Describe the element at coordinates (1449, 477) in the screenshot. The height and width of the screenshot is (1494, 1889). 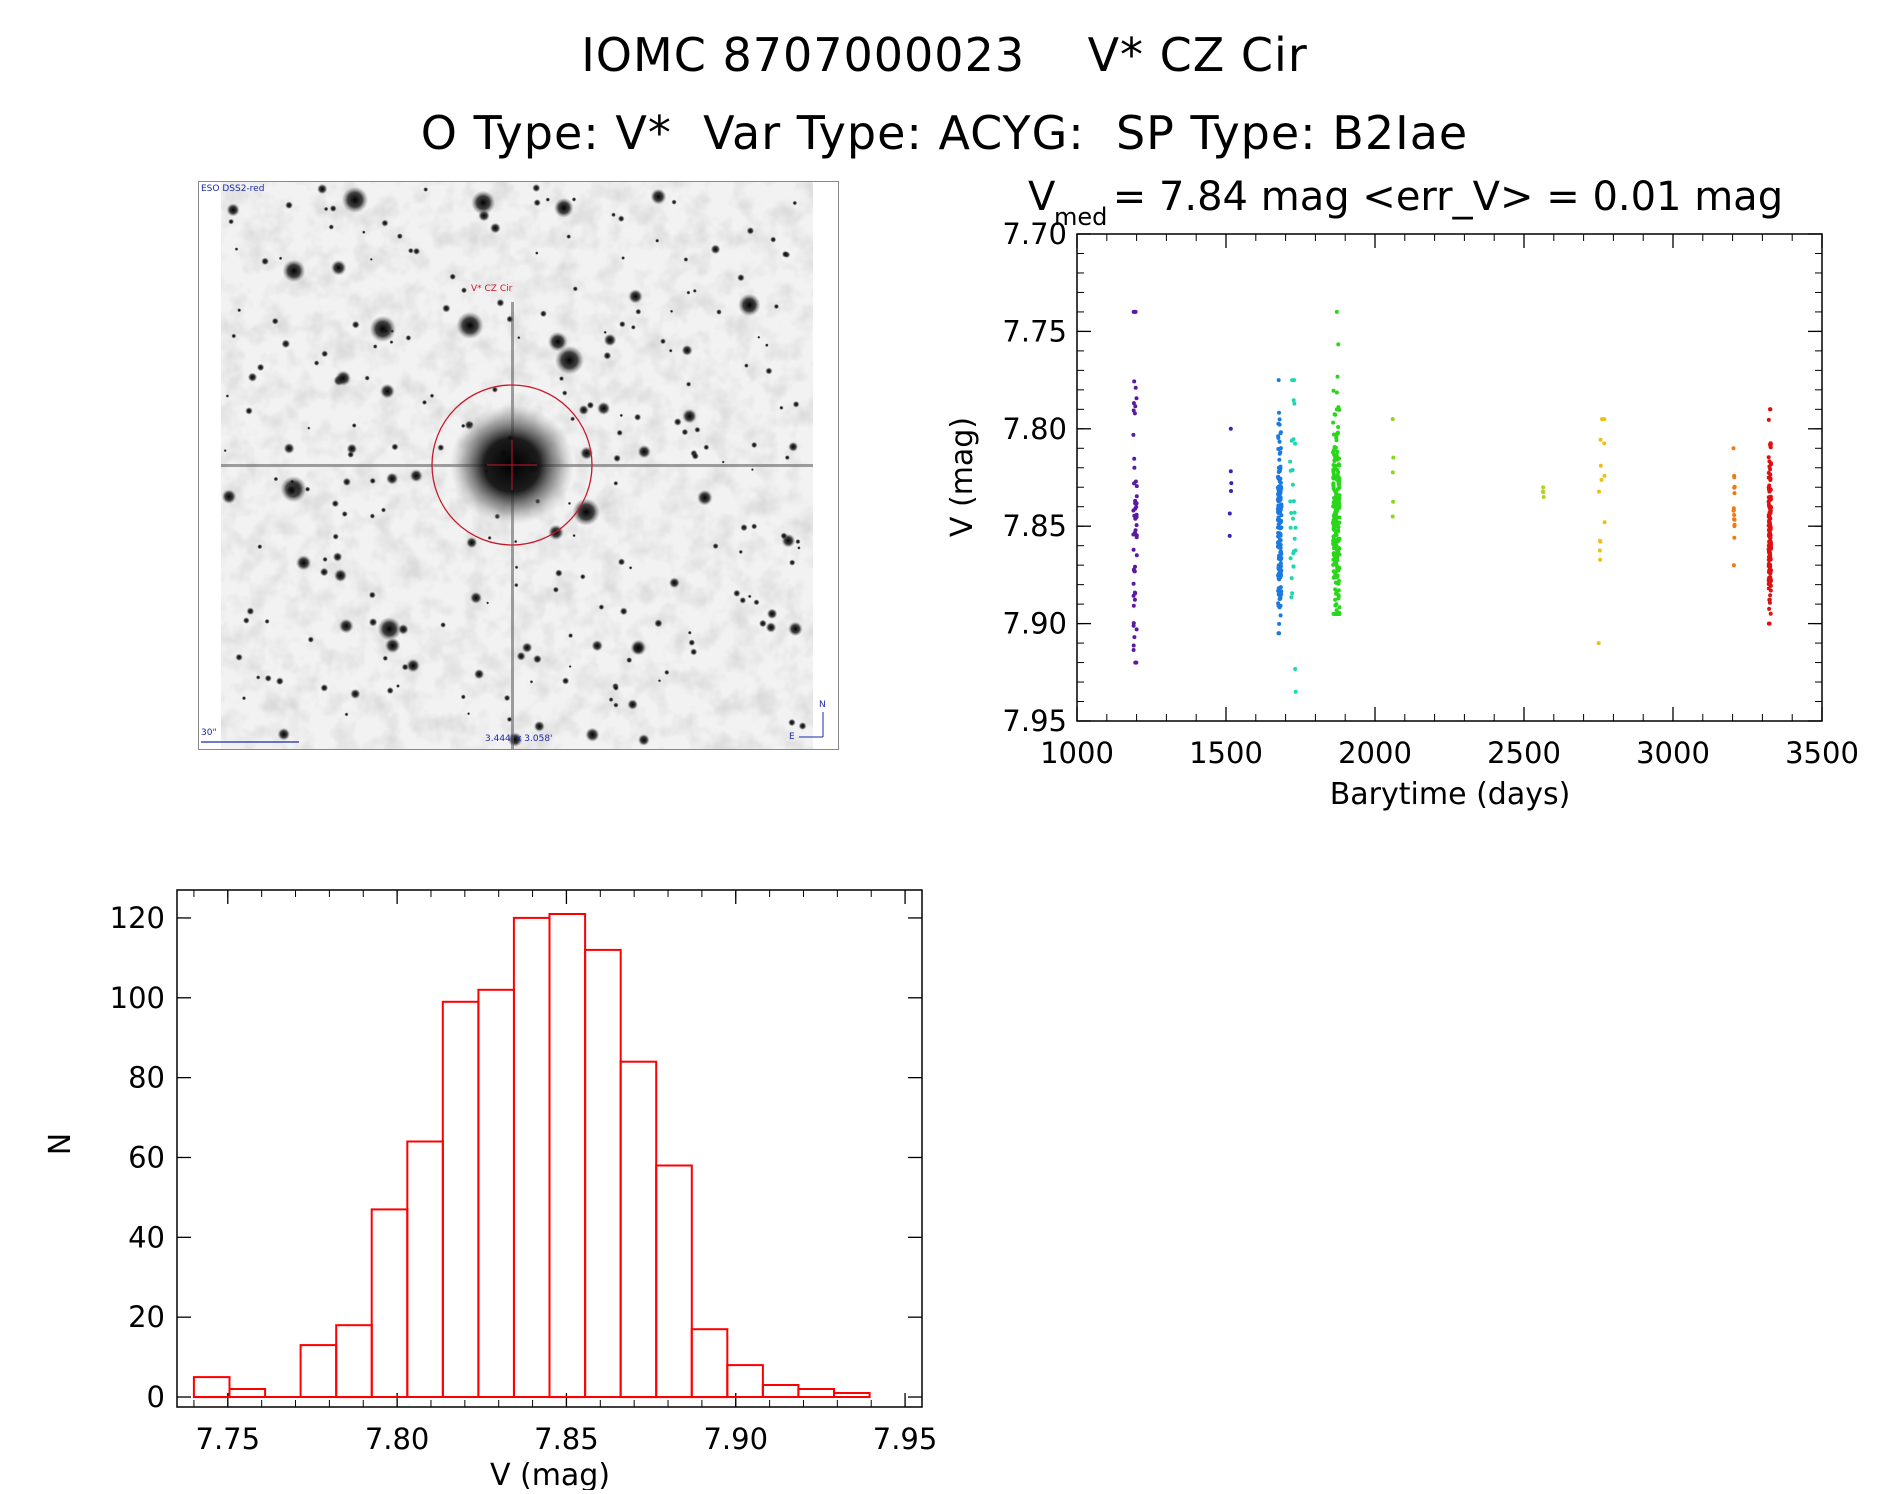
I see `lc-plot-frame` at that location.